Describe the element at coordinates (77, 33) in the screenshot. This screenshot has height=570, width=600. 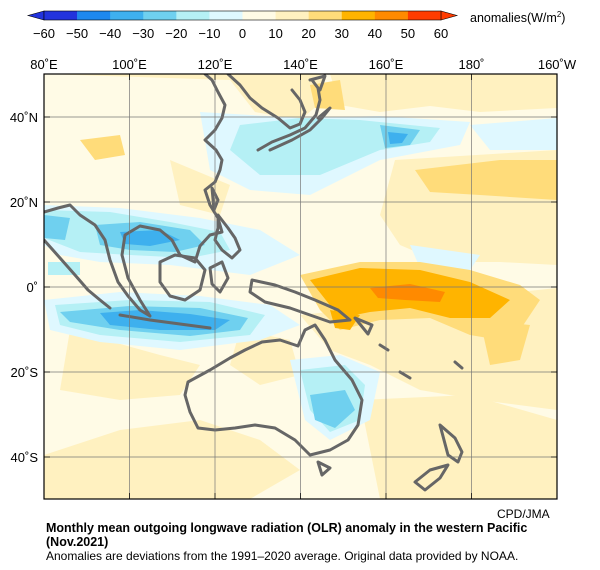
I see `colorbar-tick-label: −50` at that location.